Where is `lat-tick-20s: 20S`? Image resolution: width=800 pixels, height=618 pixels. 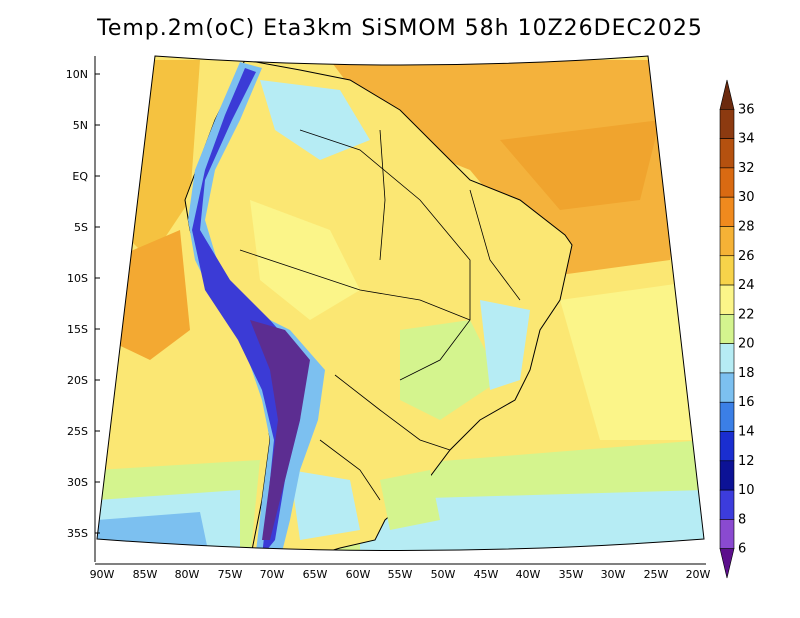 lat-tick-20s: 20S is located at coordinates (83, 380).